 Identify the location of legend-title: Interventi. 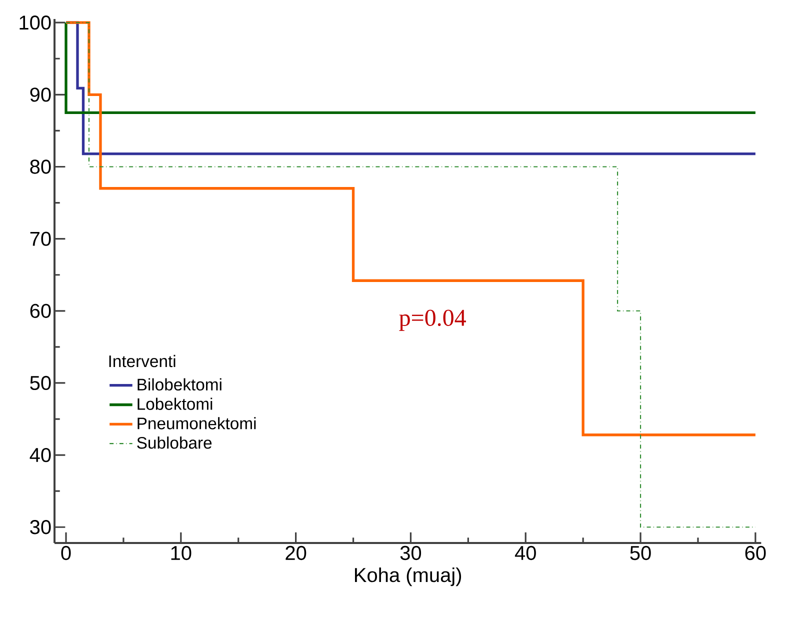
(142, 361).